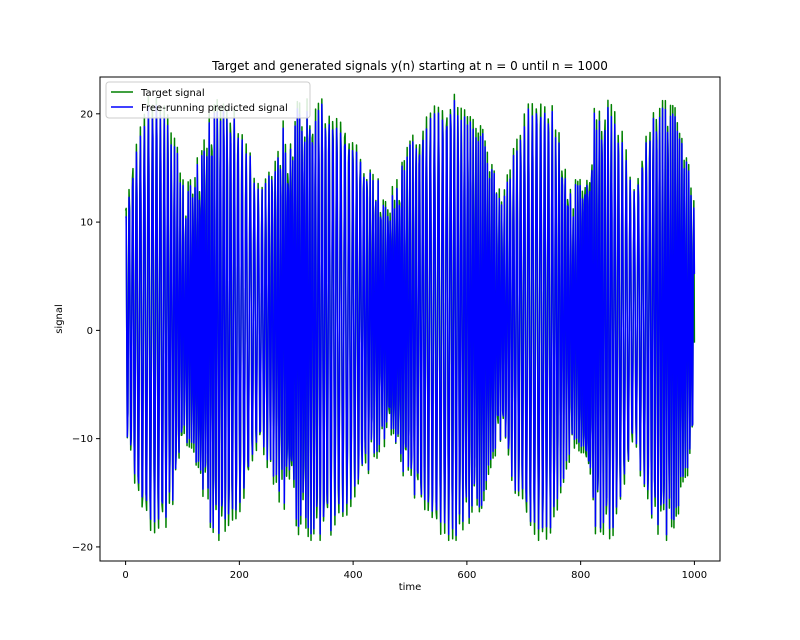 This screenshot has width=800, height=640. I want to click on x-tick-label: 0, so click(125, 575).